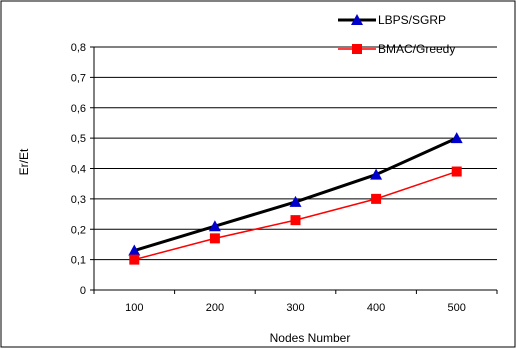 Image resolution: width=517 pixels, height=349 pixels. Describe the element at coordinates (416, 49) in the screenshot. I see `legend-label: BMAC/Greedy` at that location.